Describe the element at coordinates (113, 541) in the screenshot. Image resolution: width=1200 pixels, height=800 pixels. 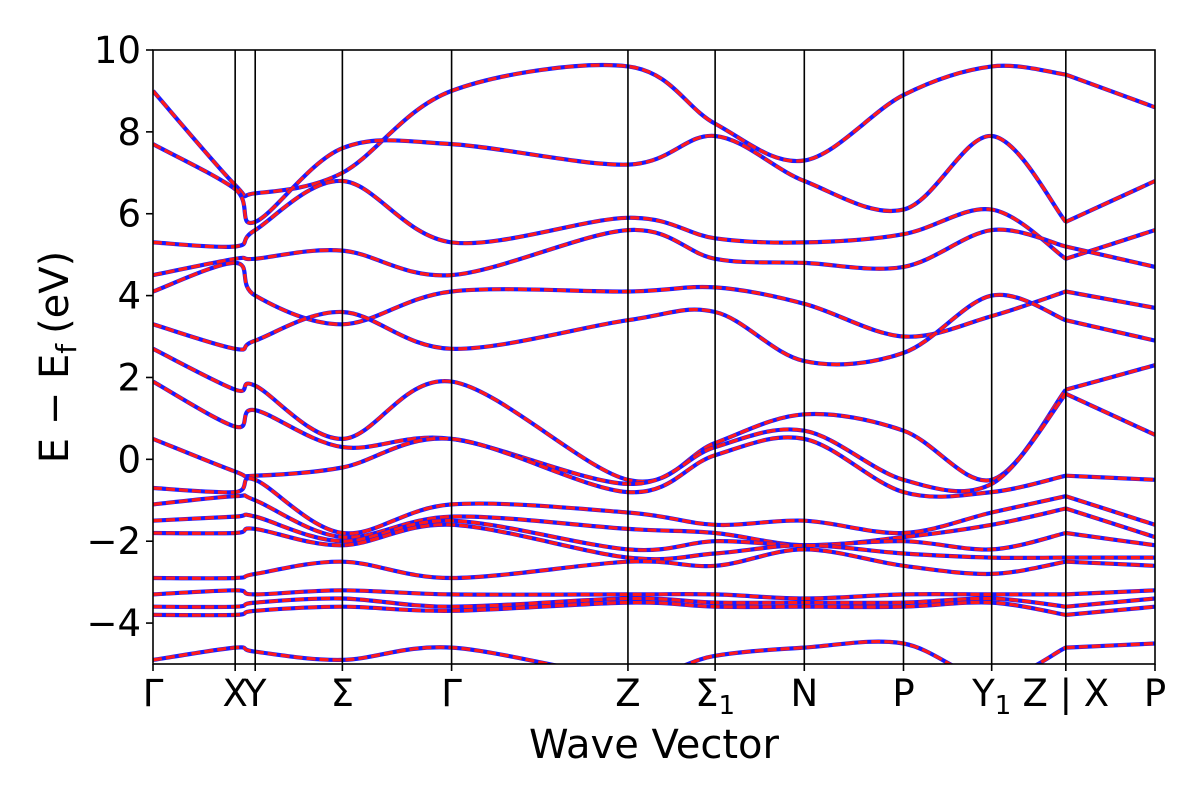
I see `y-tick-label-6: −2` at that location.